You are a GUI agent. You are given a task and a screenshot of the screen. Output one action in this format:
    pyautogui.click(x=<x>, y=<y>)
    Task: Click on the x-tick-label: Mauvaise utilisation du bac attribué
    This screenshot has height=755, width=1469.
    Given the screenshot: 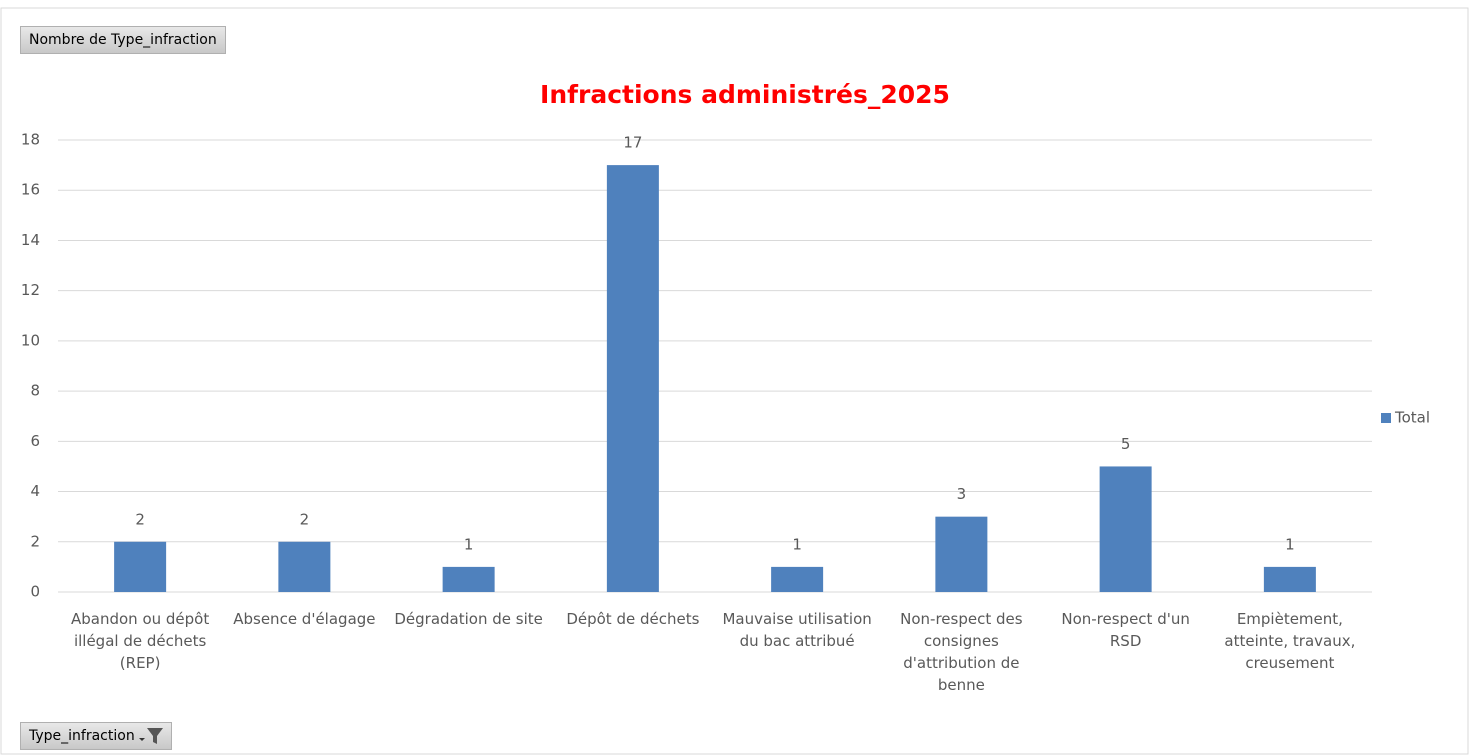 What is the action you would take?
    pyautogui.click(x=797, y=630)
    